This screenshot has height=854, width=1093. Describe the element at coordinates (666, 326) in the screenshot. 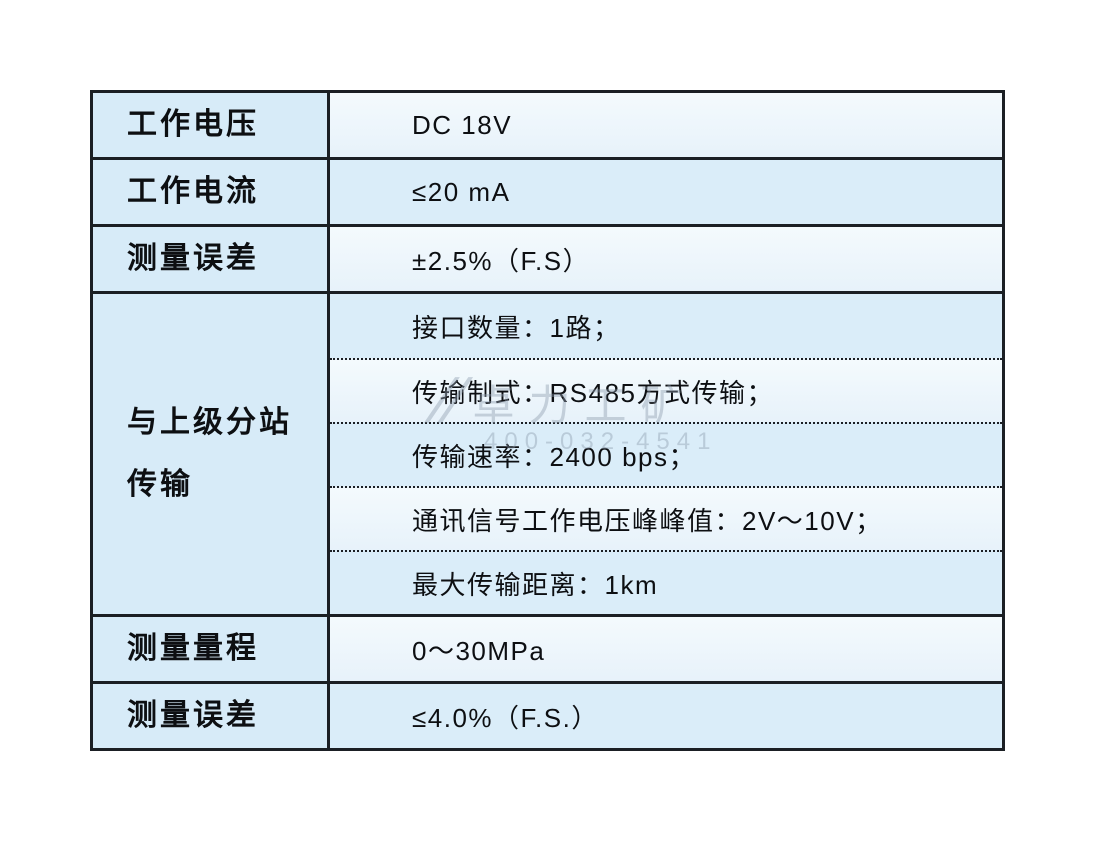

I see `transmission-interface-count: 接口数量：1路；` at that location.